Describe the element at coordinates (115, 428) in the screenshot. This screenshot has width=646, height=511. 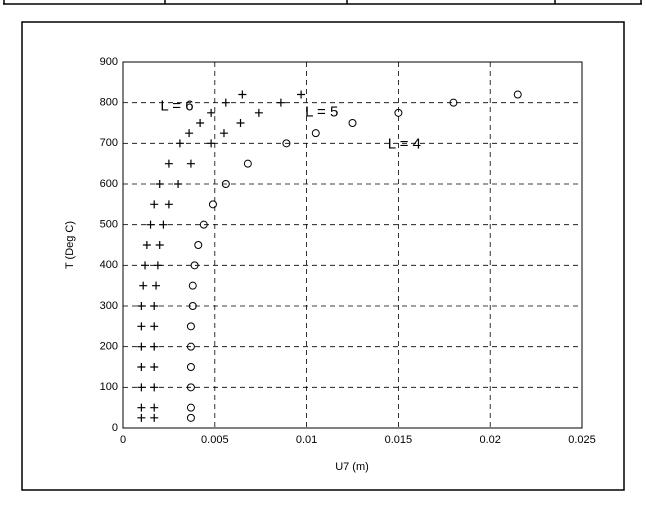
I see `y-tick-label: 0` at that location.